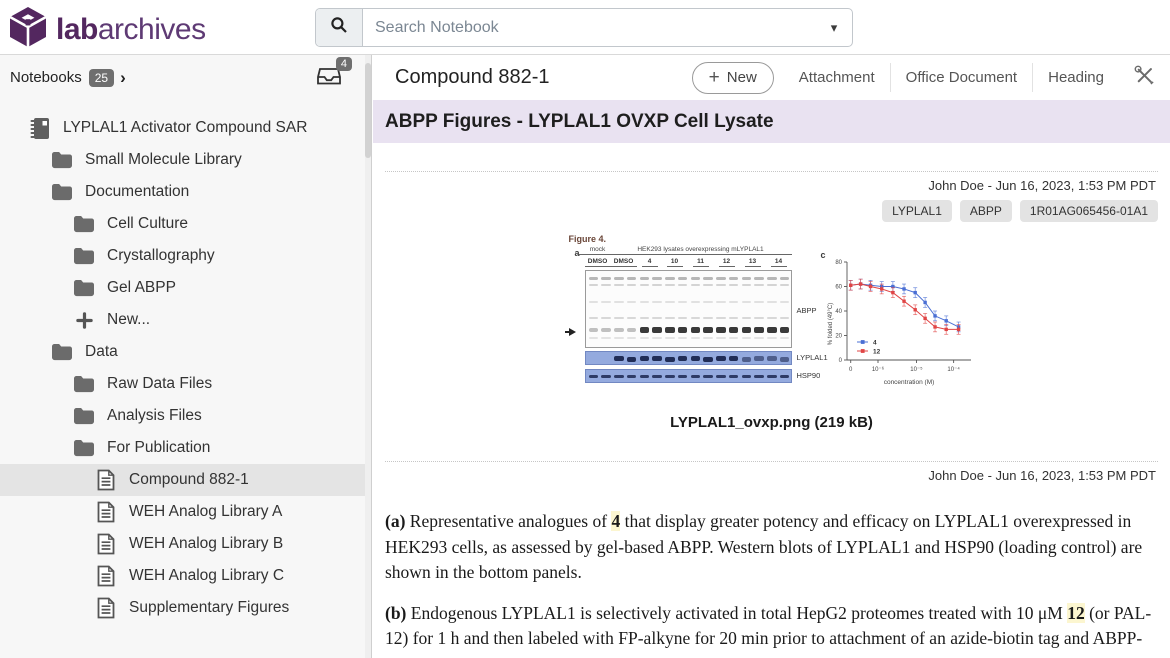 Image resolution: width=1170 pixels, height=658 pixels. Describe the element at coordinates (185, 544) in the screenshot. I see `tree-item-weh-analog-library-b: WEH Analog Library B` at that location.